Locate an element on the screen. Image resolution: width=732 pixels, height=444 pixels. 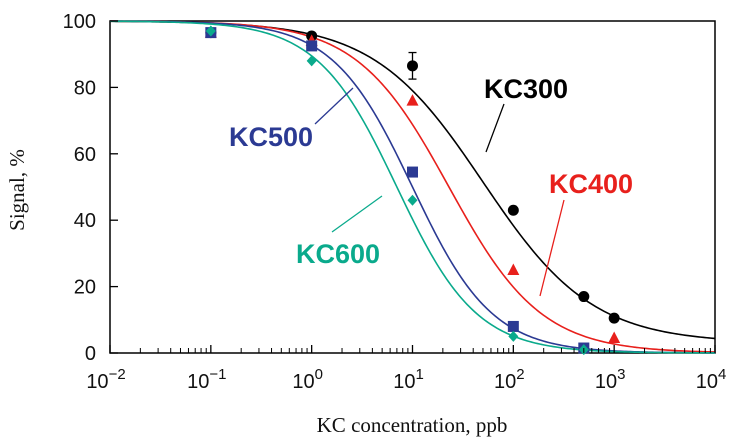
y-tick-label: 0 is located at coordinates (90, 354).